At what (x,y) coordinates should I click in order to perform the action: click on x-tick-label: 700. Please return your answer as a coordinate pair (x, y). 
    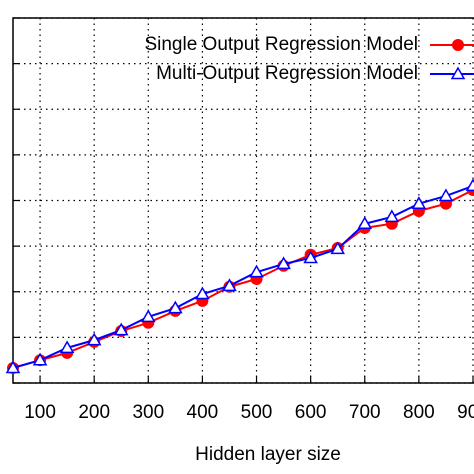
    Looking at the image, I should click on (365, 412).